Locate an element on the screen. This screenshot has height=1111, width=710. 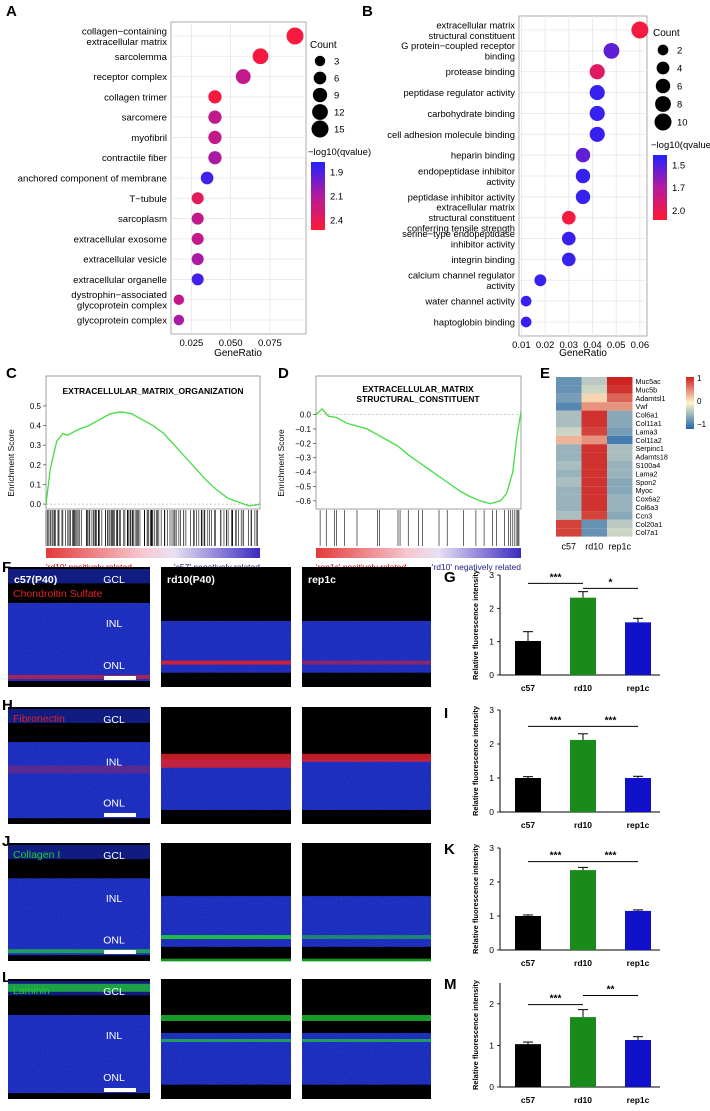
term-label: extracellular matrix is located at coordinates (126, 42).